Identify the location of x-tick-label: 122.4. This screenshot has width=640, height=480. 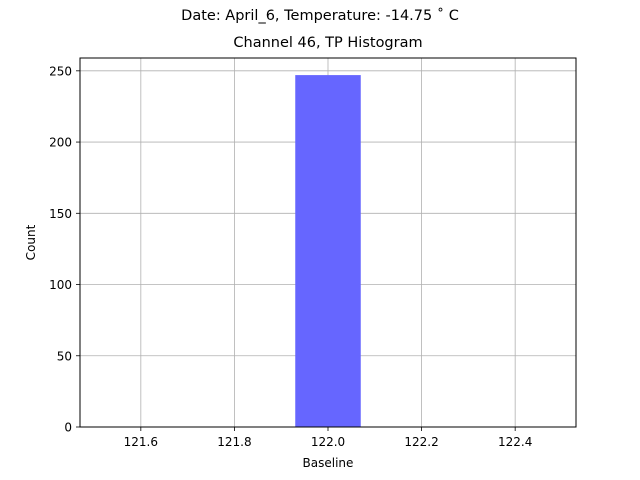
(515, 442).